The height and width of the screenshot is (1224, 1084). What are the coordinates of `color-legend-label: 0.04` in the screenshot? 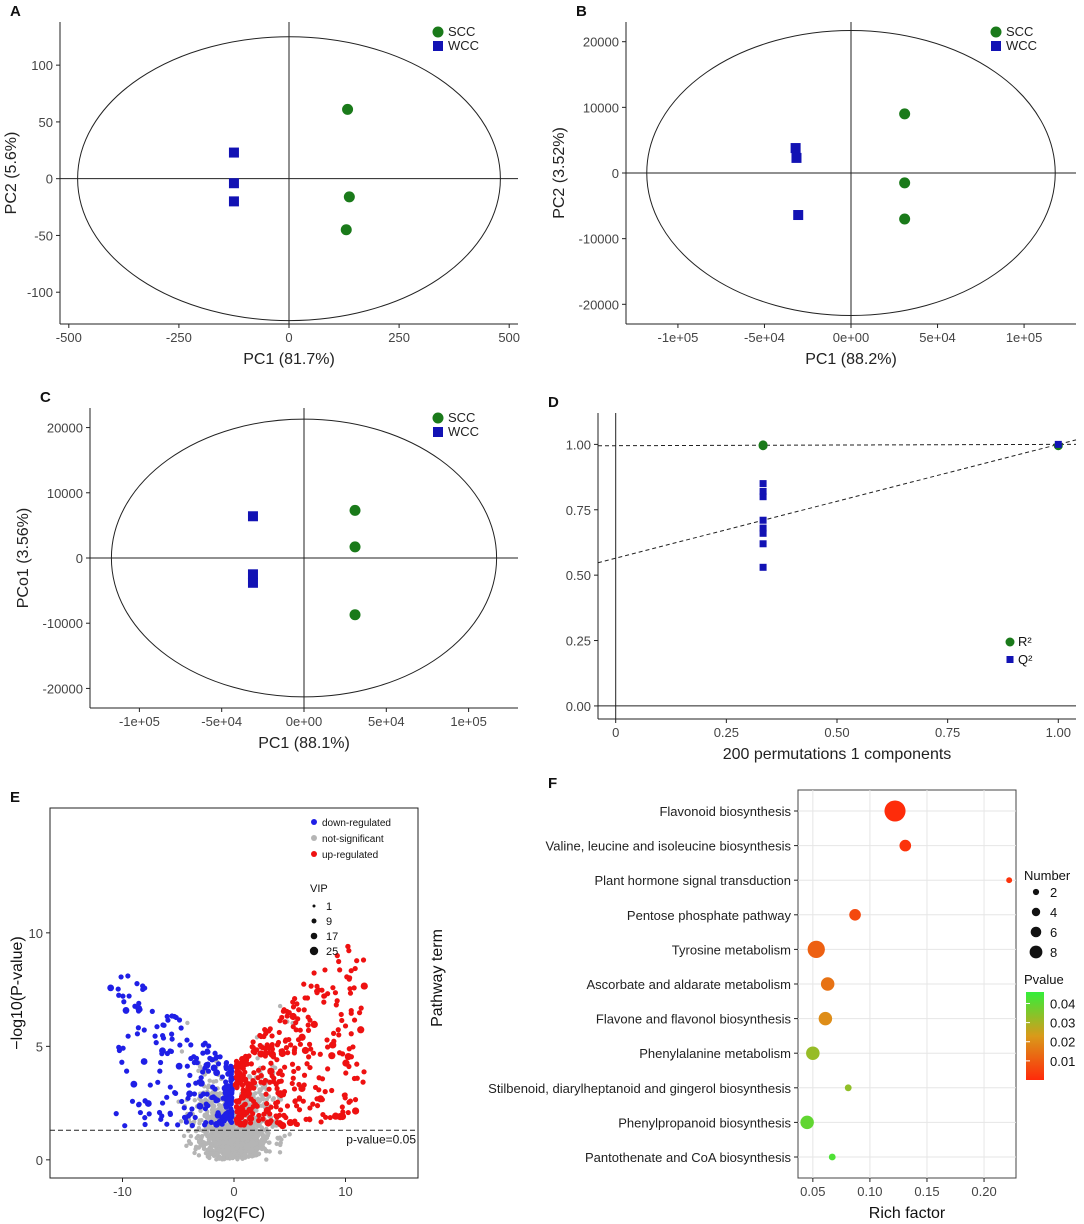 It's located at (1062, 1003).